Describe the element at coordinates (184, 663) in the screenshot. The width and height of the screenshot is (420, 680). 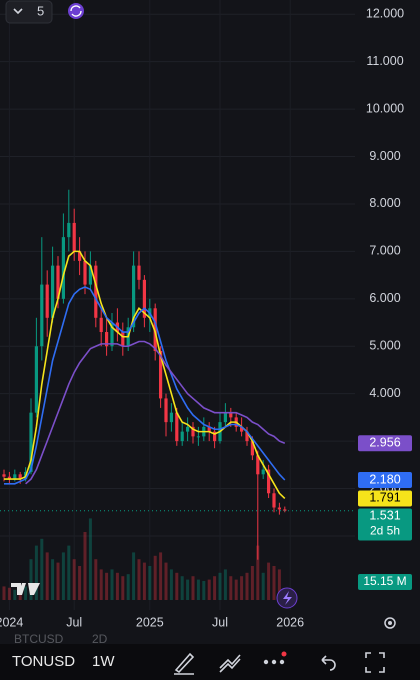
I see `draw-tool` at that location.